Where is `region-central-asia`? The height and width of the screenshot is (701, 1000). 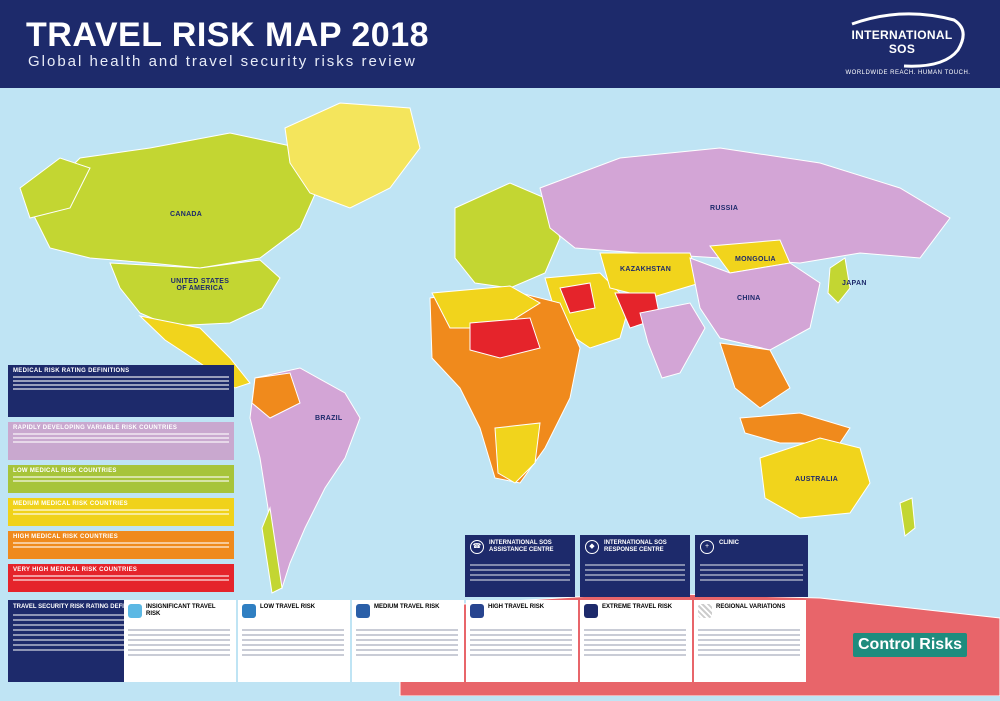
region-central-asia is located at coordinates (650, 275).